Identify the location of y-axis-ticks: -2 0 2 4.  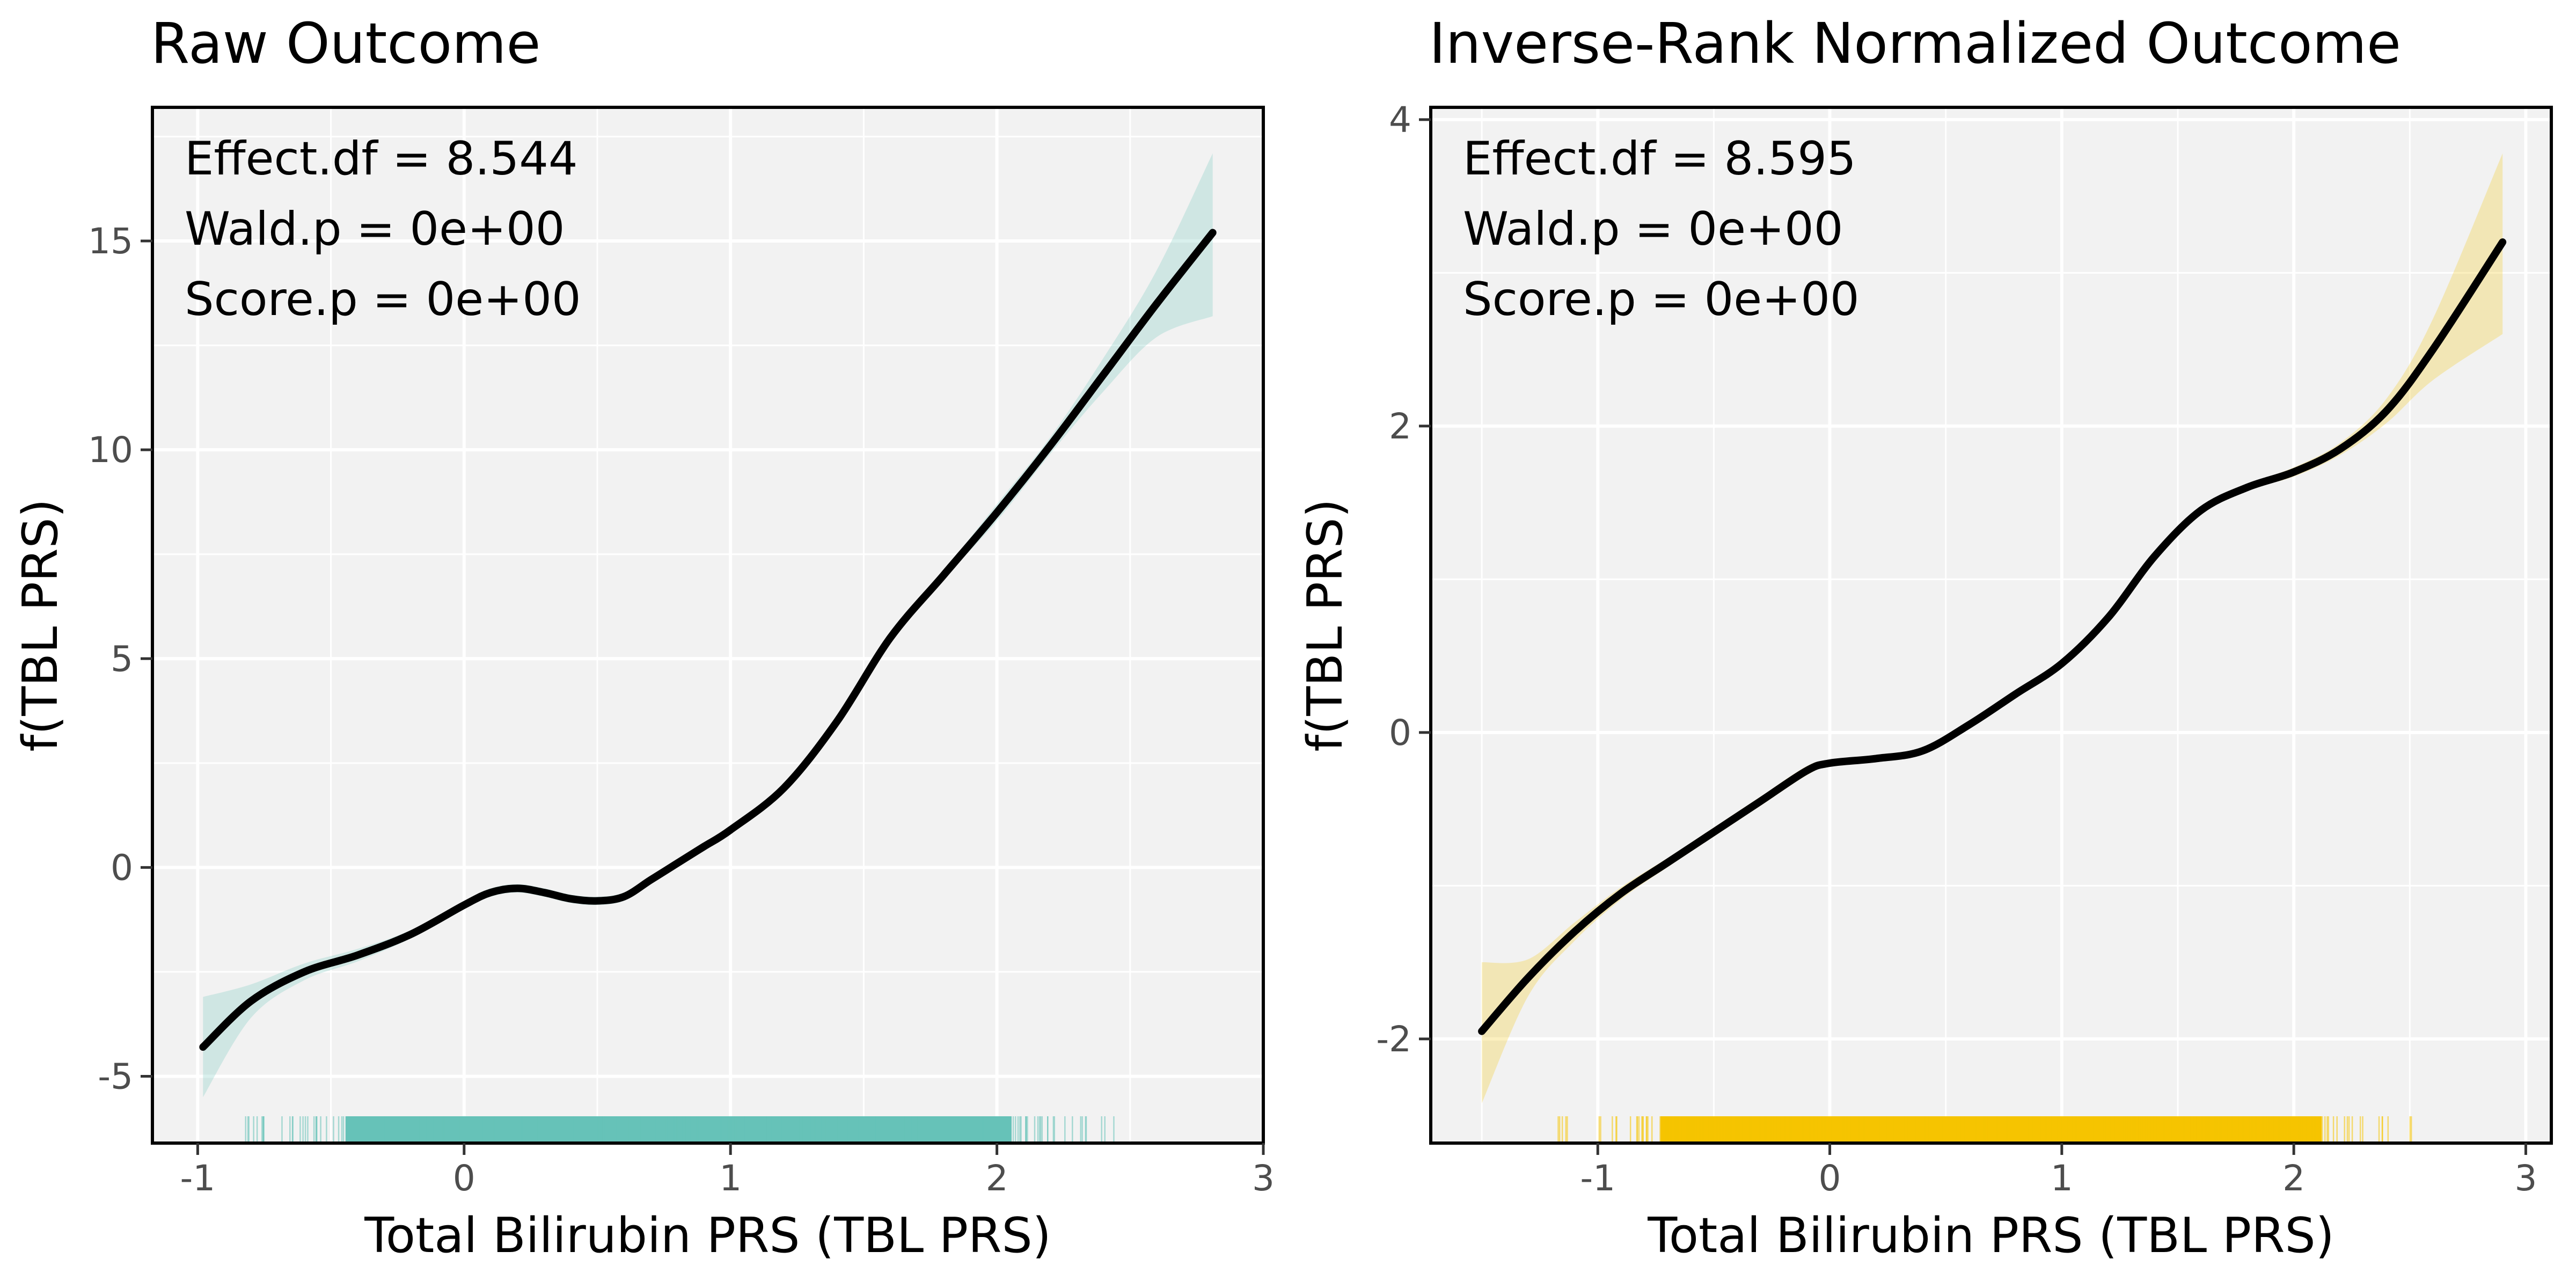
(1403, 579).